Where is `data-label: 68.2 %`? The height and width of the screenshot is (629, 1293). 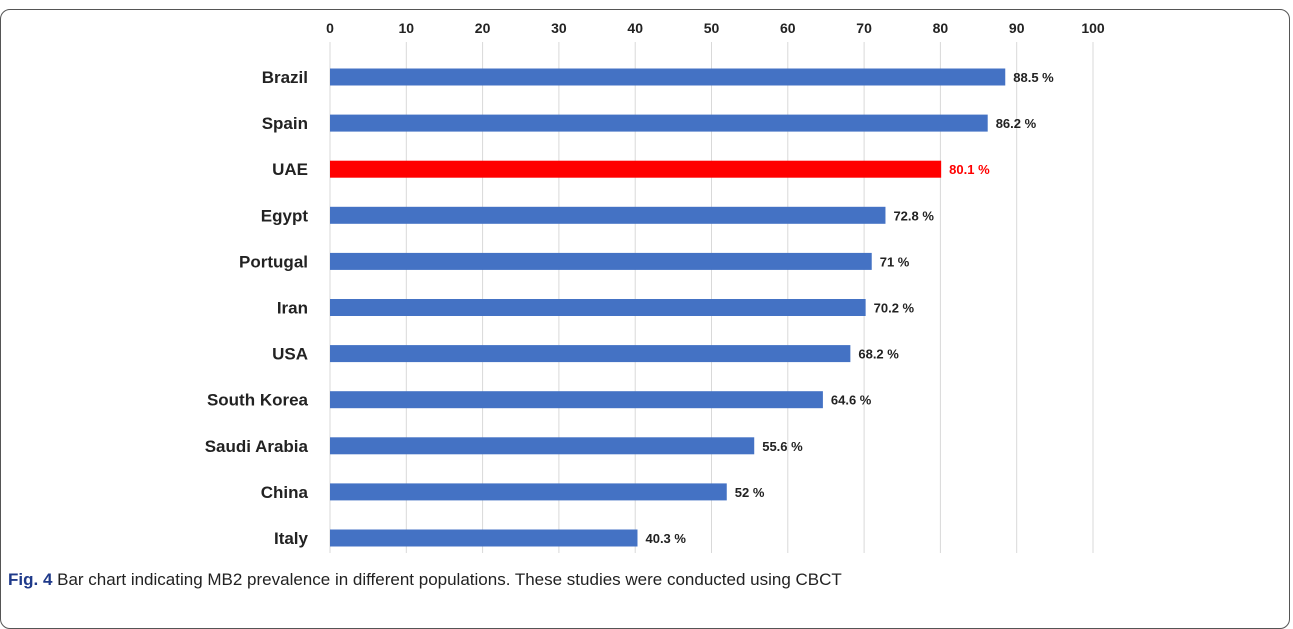
data-label: 68.2 % is located at coordinates (878, 354).